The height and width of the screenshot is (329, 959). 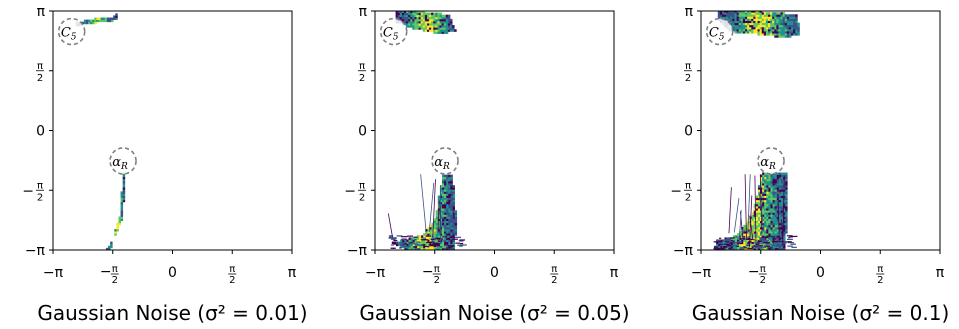 I want to click on y-tick-label: −π, so click(x=357, y=251).